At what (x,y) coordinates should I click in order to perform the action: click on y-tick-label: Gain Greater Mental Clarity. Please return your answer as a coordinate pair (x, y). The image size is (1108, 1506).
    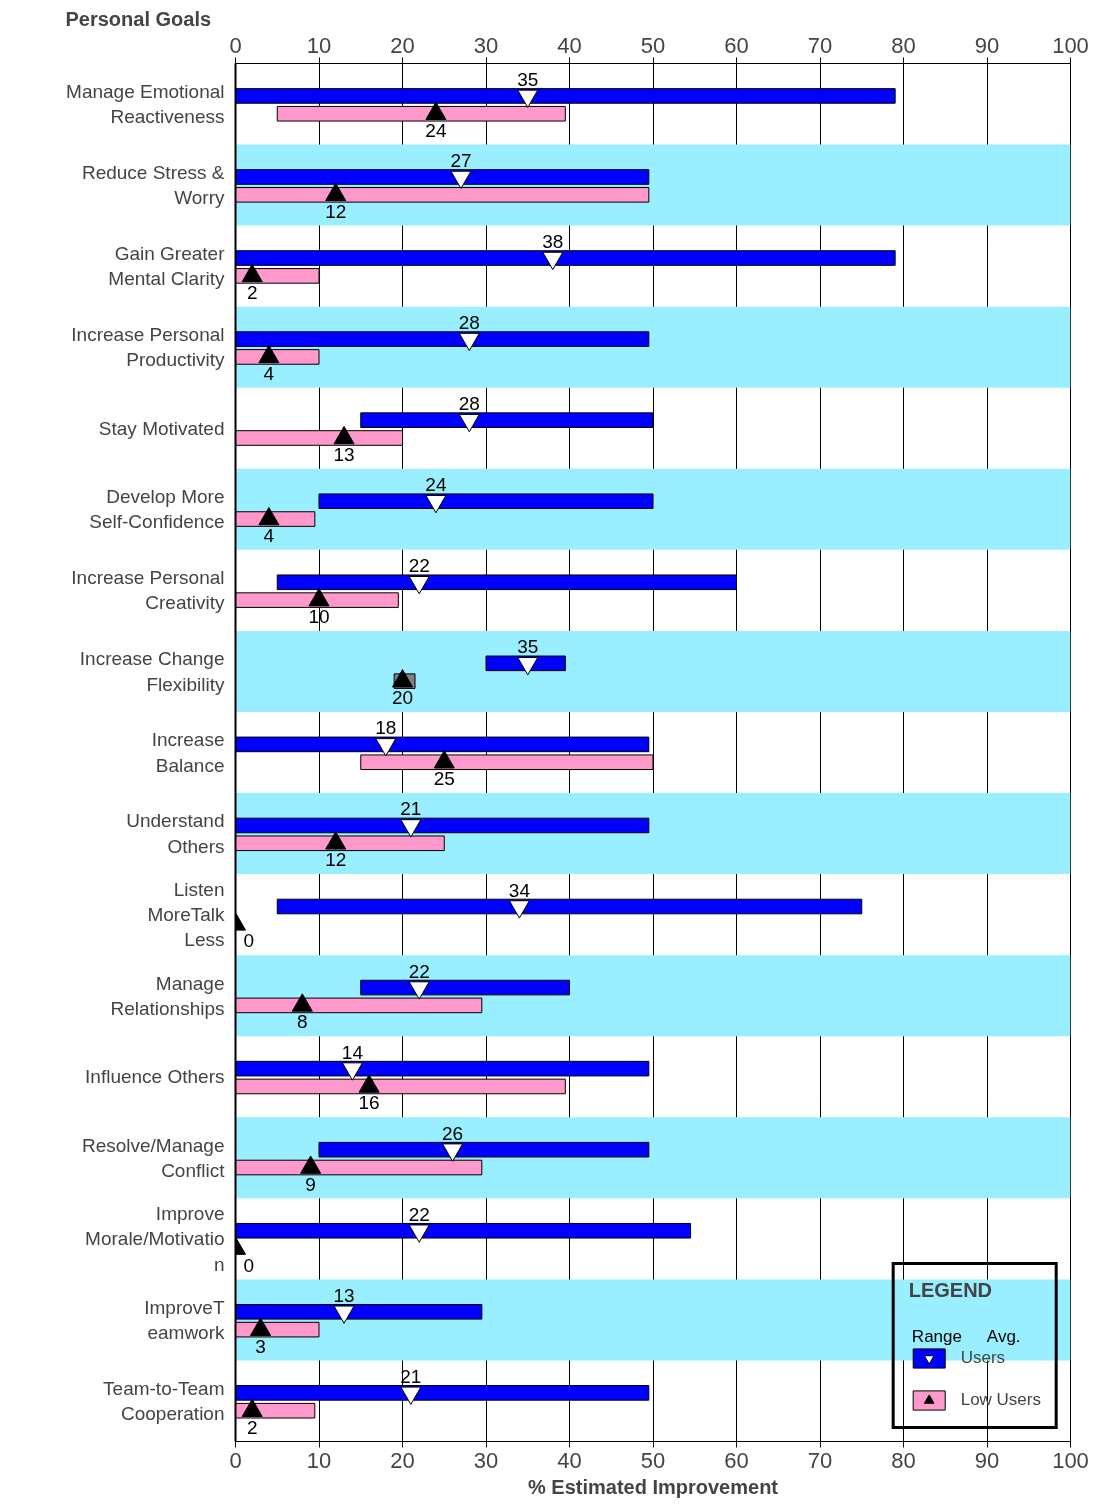
    Looking at the image, I should click on (167, 266).